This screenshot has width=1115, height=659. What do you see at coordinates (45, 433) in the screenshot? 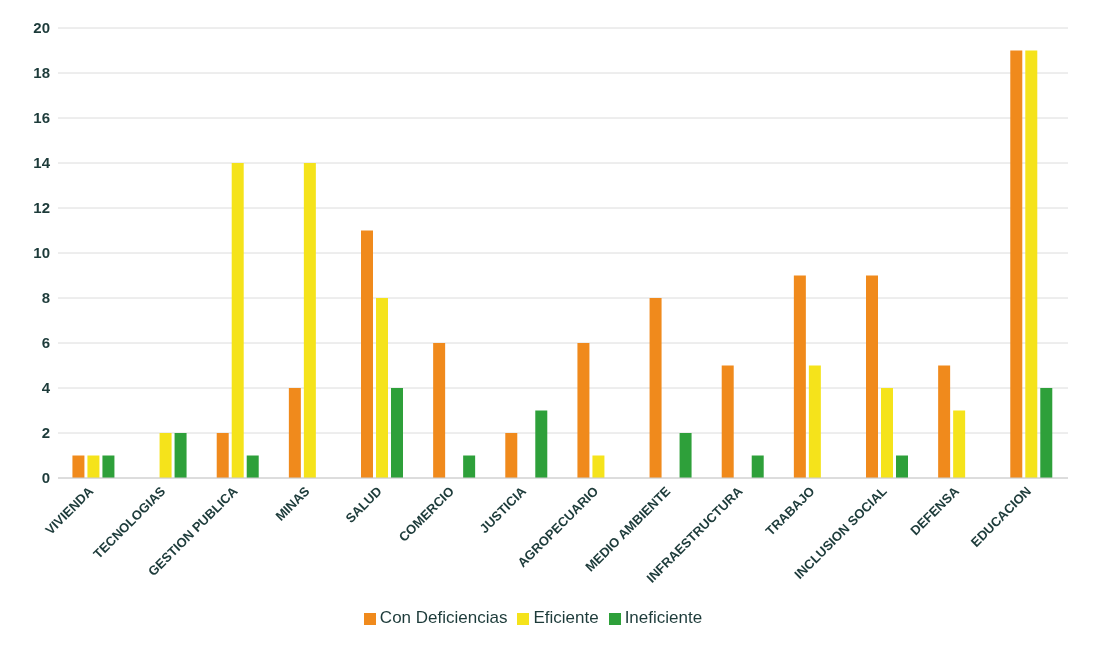
I see `y-tick-label: 2` at bounding box center [45, 433].